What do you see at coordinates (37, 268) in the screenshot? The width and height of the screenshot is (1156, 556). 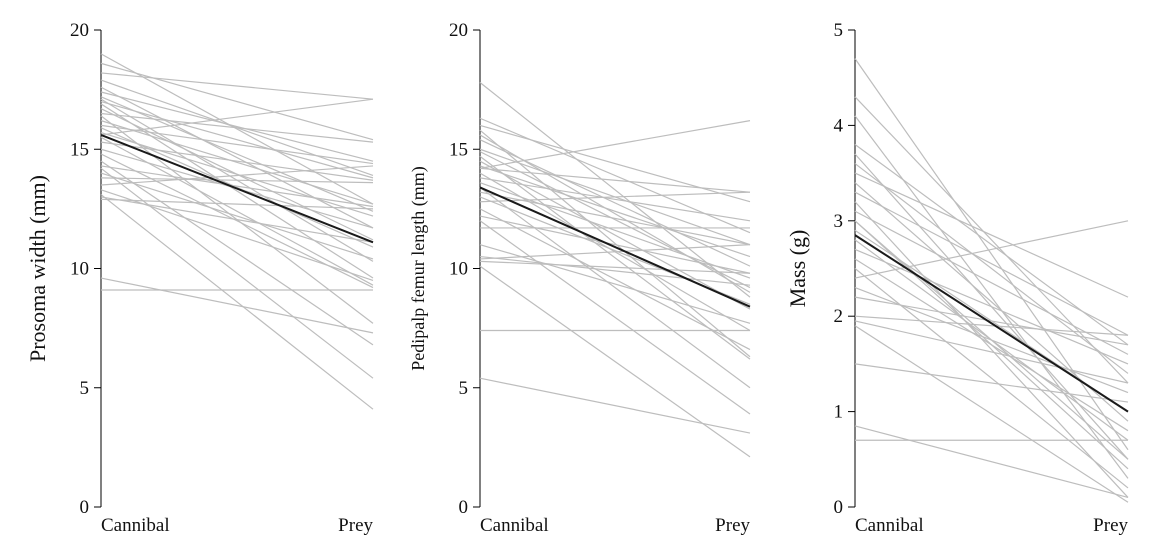 I see `y-axis-title: Prosoma width (mm)` at bounding box center [37, 268].